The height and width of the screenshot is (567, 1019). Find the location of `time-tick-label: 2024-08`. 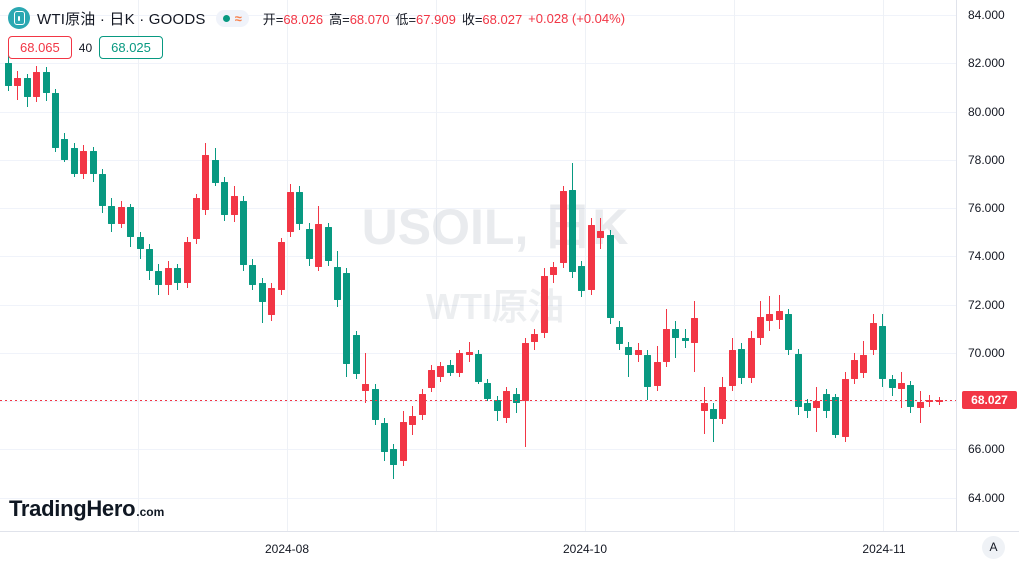

time-tick-label: 2024-08 is located at coordinates (287, 549).